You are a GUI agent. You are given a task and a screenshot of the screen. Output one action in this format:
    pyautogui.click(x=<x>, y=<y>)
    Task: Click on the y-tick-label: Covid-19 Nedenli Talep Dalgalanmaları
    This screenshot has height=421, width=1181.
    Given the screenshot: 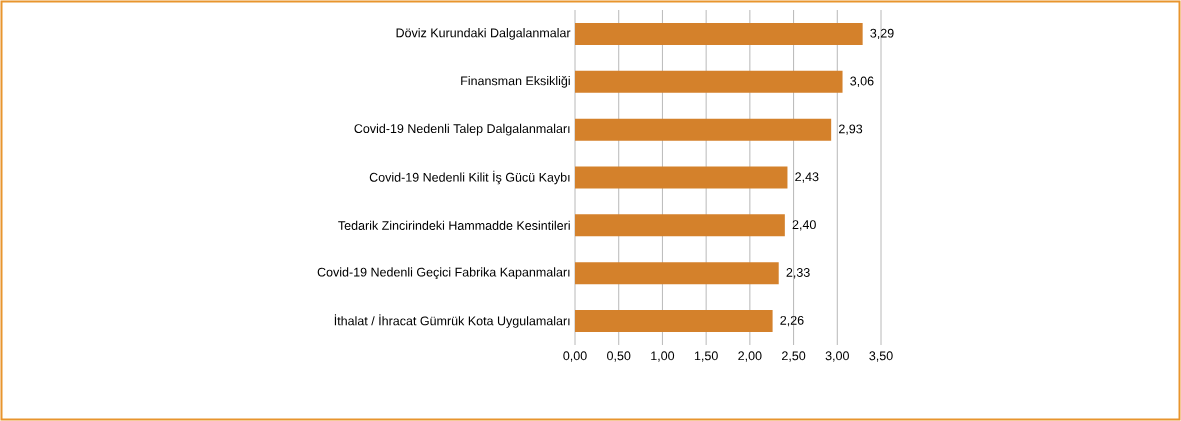 What is the action you would take?
    pyautogui.click(x=462, y=129)
    